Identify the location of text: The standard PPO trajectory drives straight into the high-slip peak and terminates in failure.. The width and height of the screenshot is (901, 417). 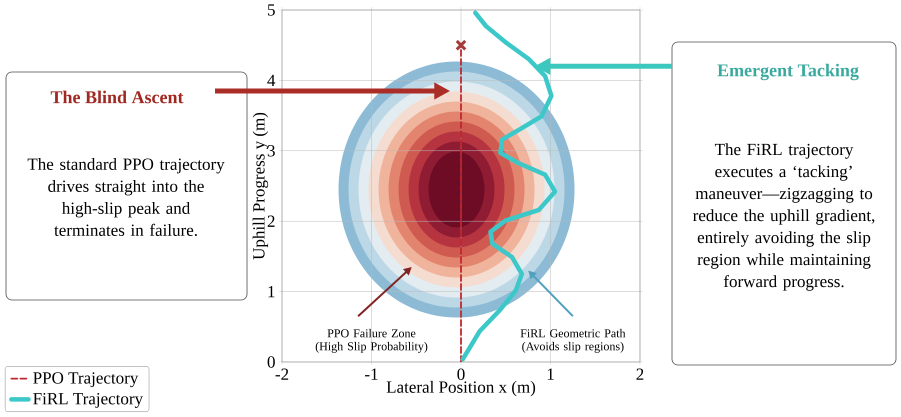
(126, 197).